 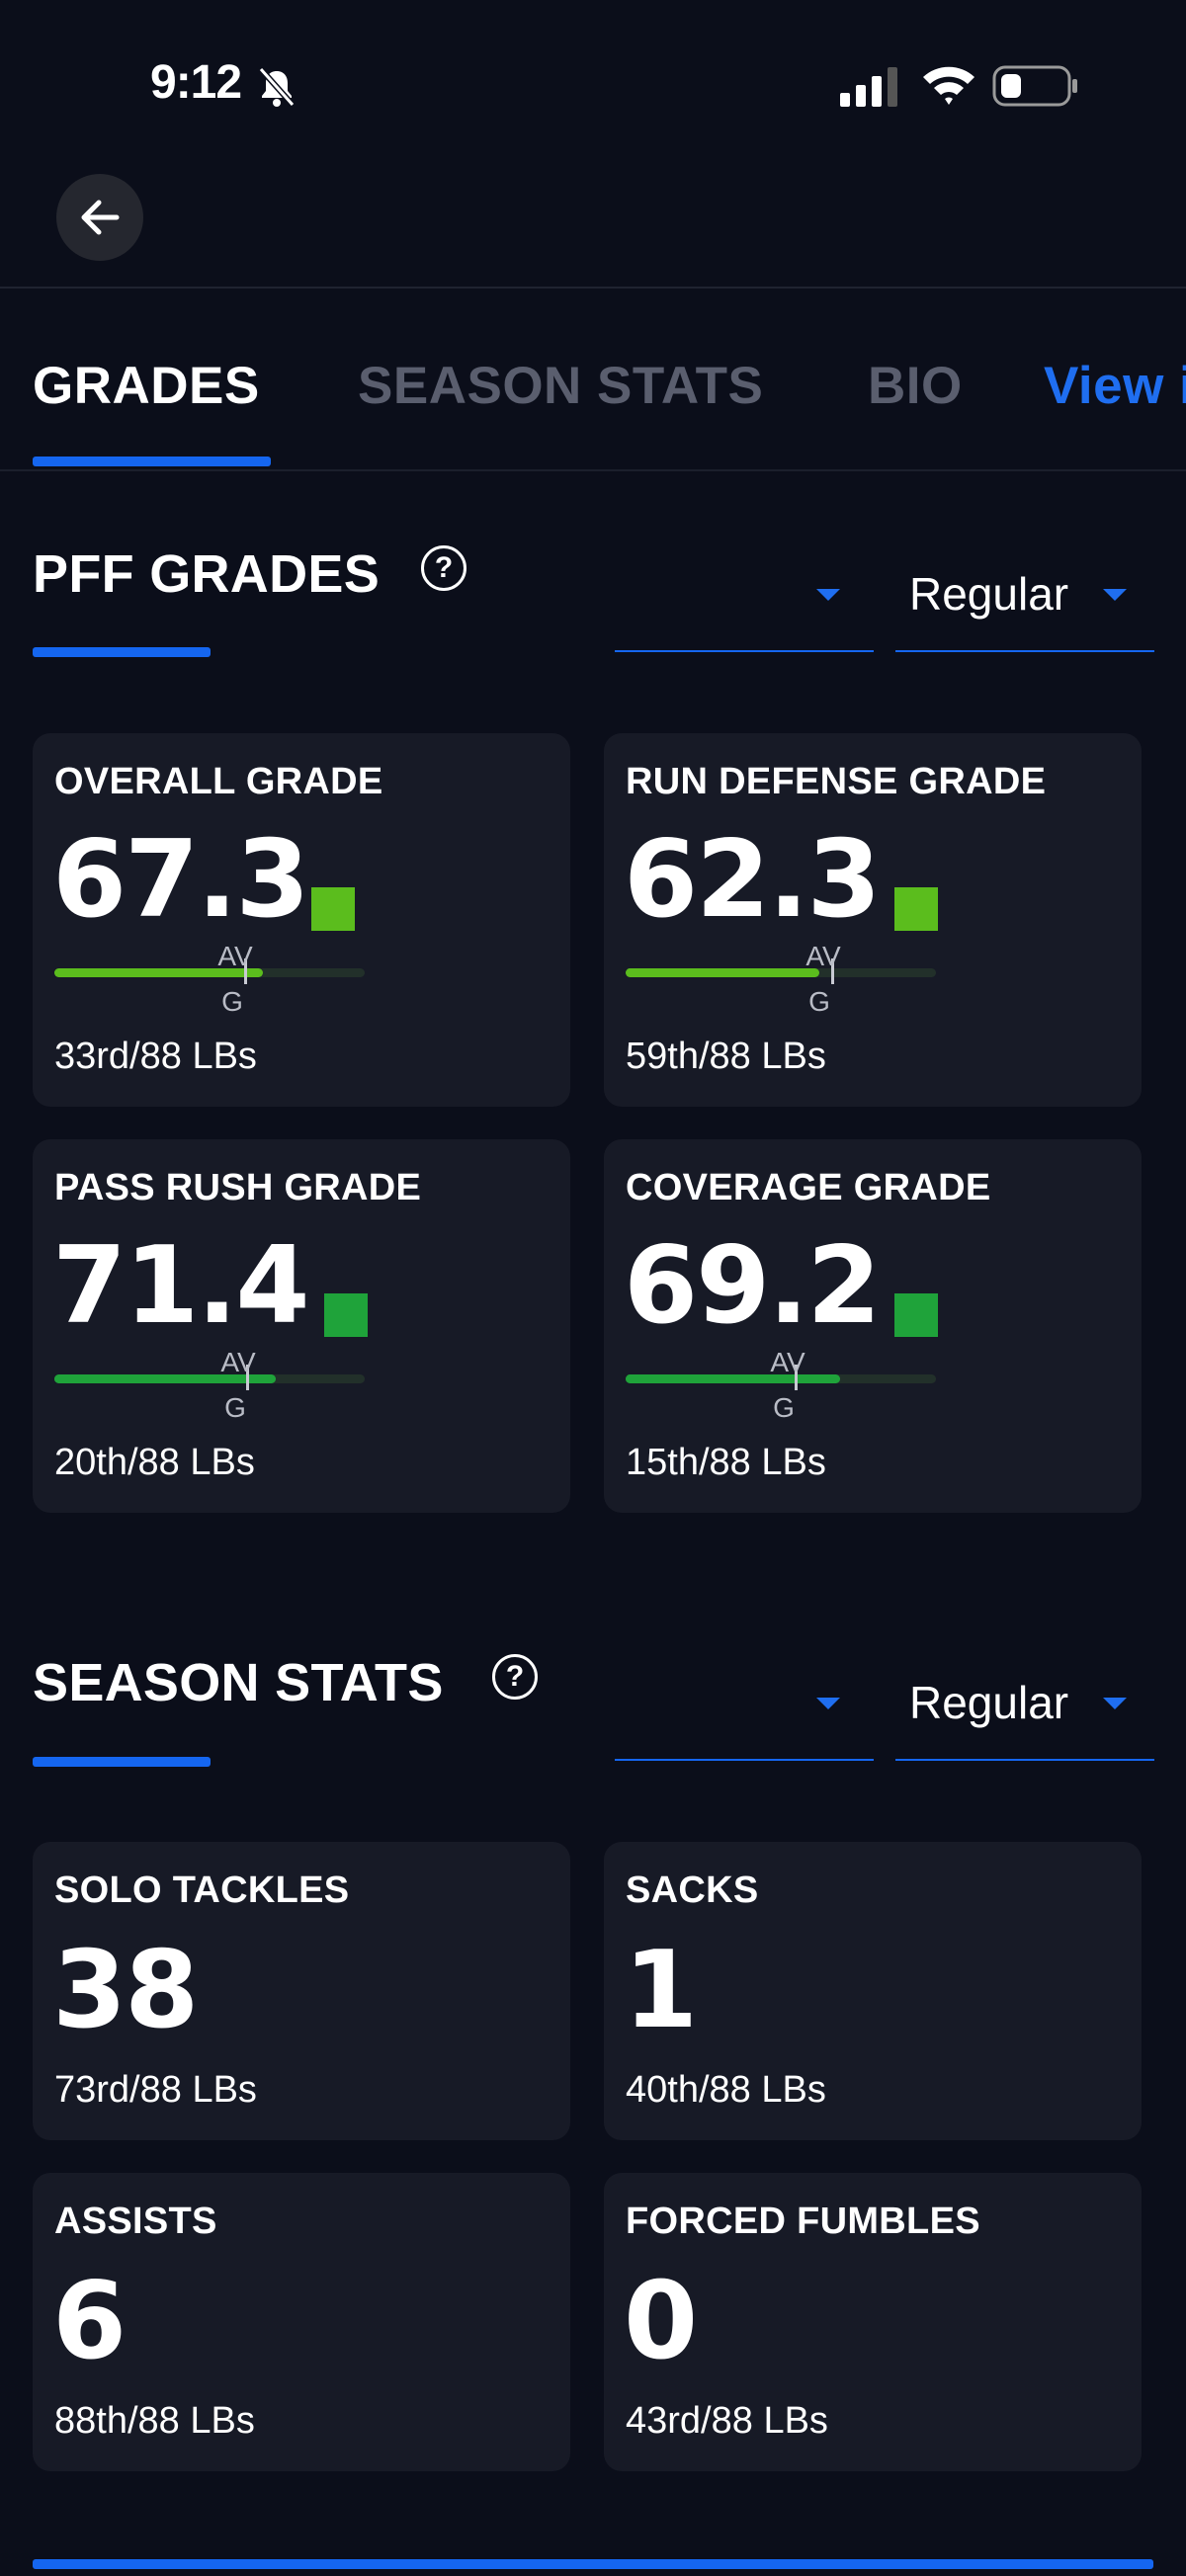 What do you see at coordinates (154, 2421) in the screenshot?
I see `card-rank: 88th/88 LBs` at bounding box center [154, 2421].